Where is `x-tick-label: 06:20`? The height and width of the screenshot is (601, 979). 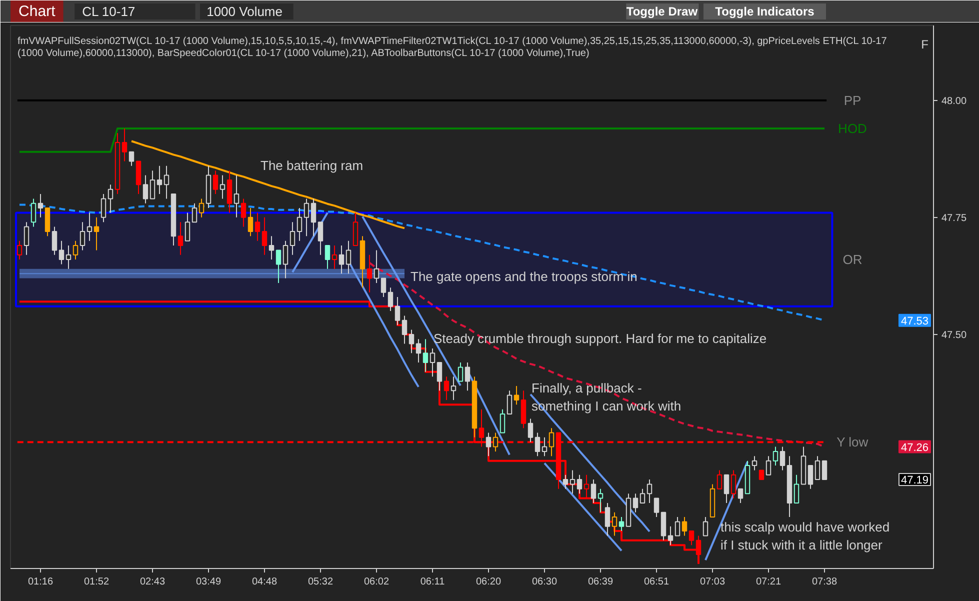
x-tick-label: 06:20 is located at coordinates (489, 582).